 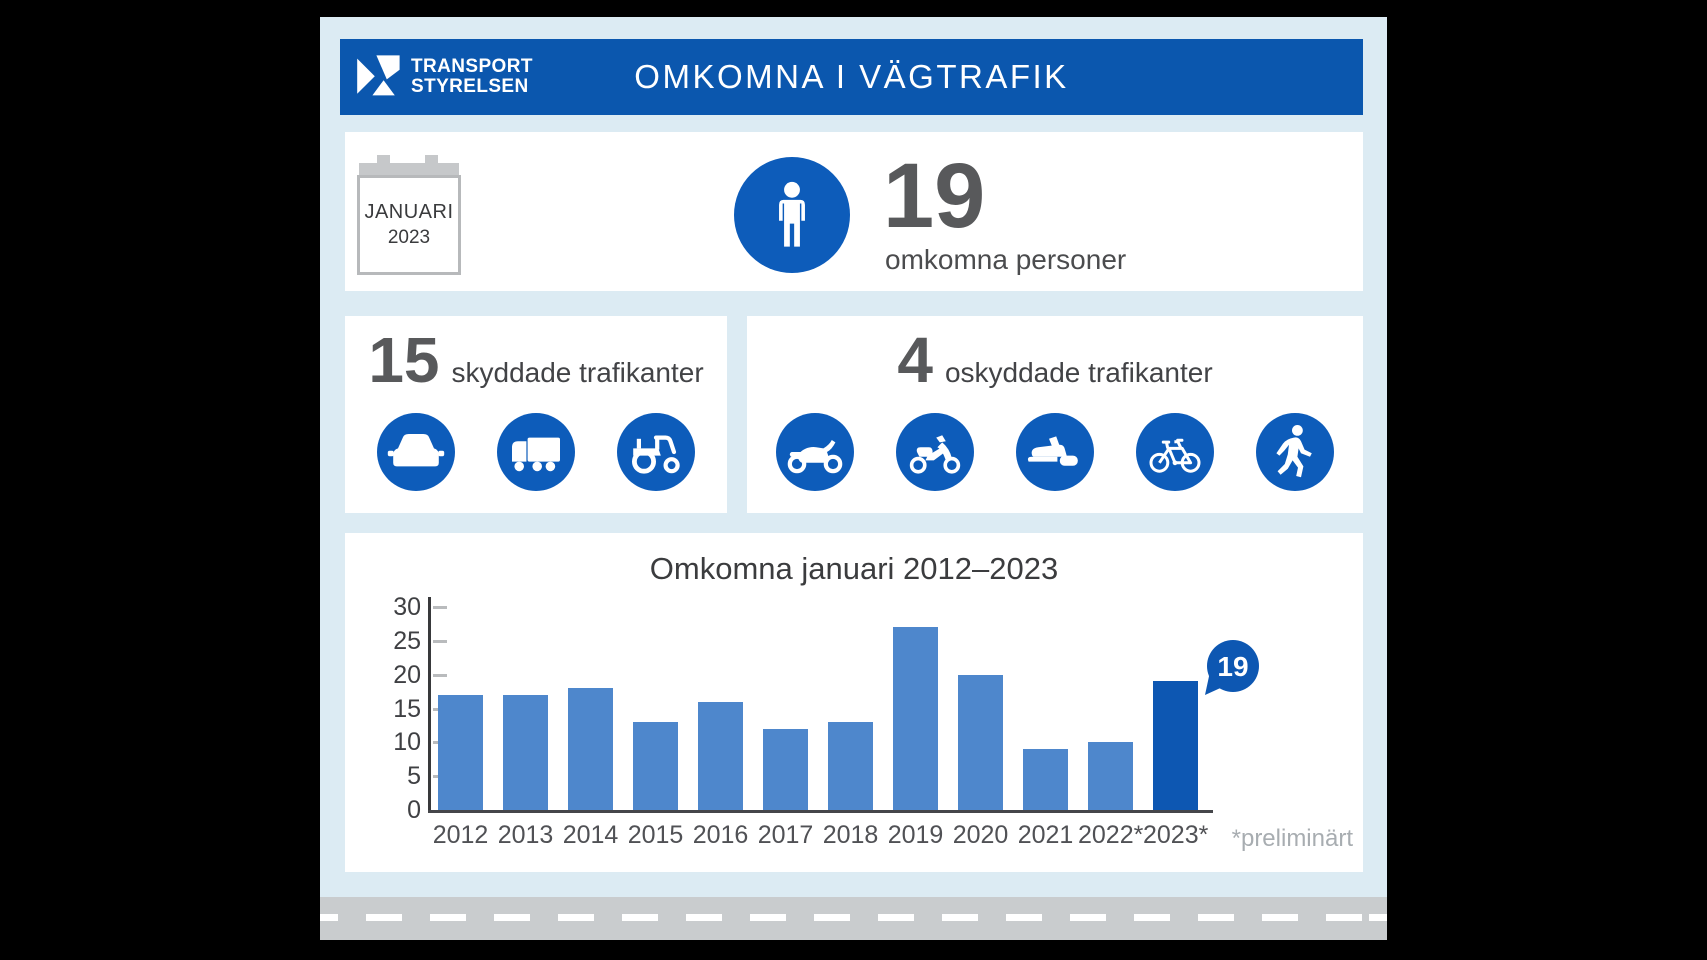 What do you see at coordinates (915, 360) in the screenshot?
I see `unprotected-count: 4` at bounding box center [915, 360].